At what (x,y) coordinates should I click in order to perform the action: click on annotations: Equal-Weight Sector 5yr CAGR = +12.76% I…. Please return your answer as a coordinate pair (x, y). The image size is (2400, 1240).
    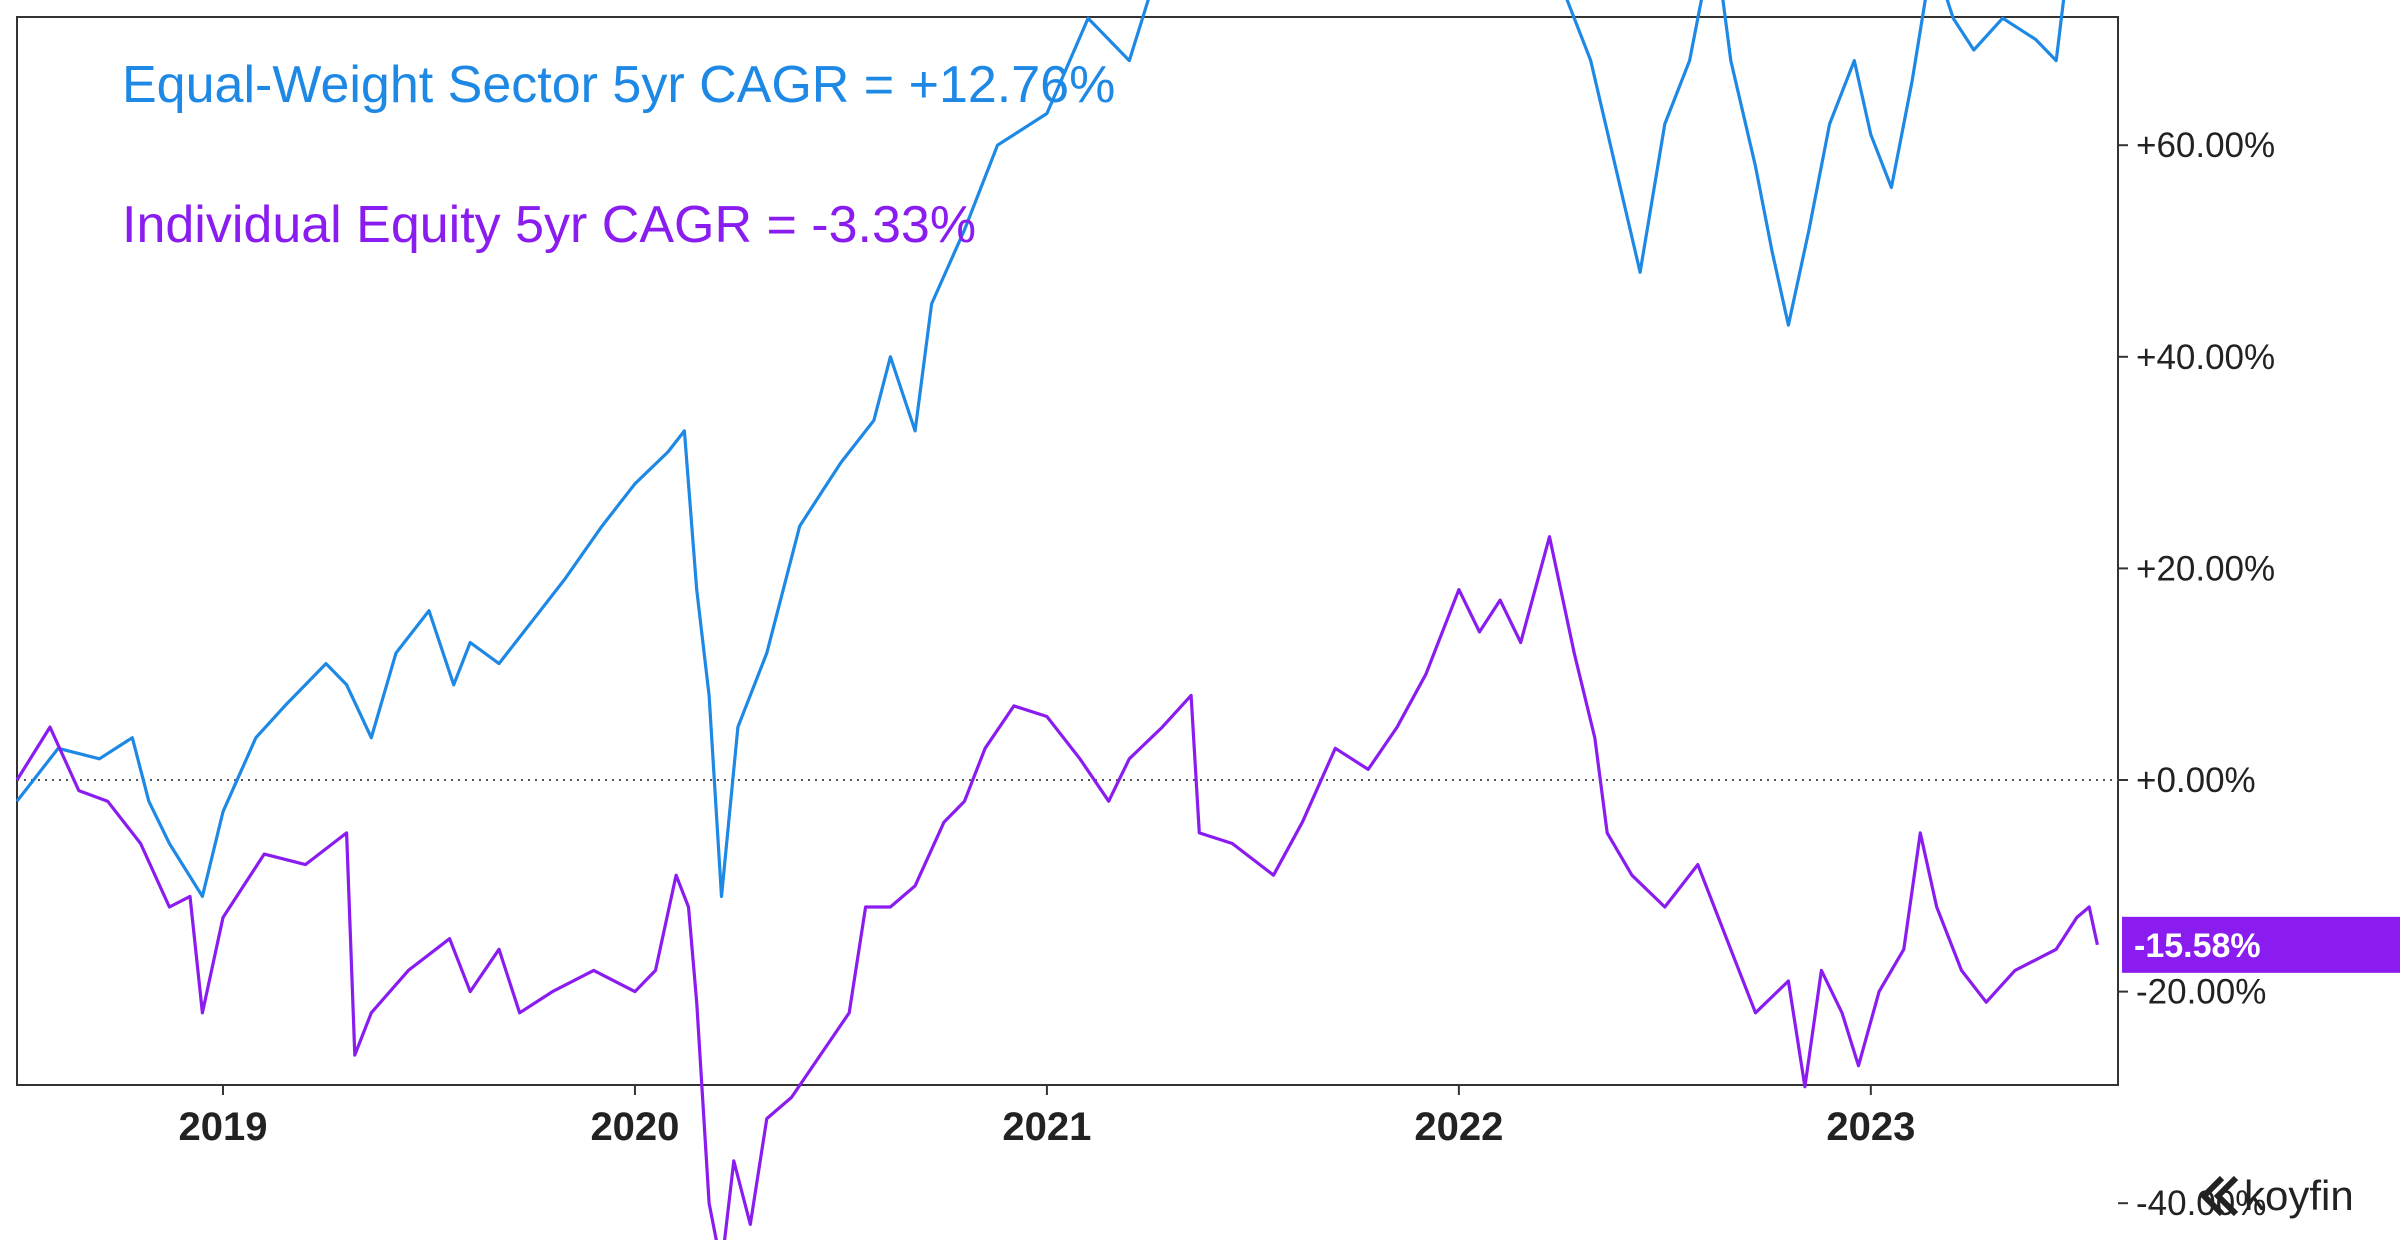
    Looking at the image, I should click on (618, 155).